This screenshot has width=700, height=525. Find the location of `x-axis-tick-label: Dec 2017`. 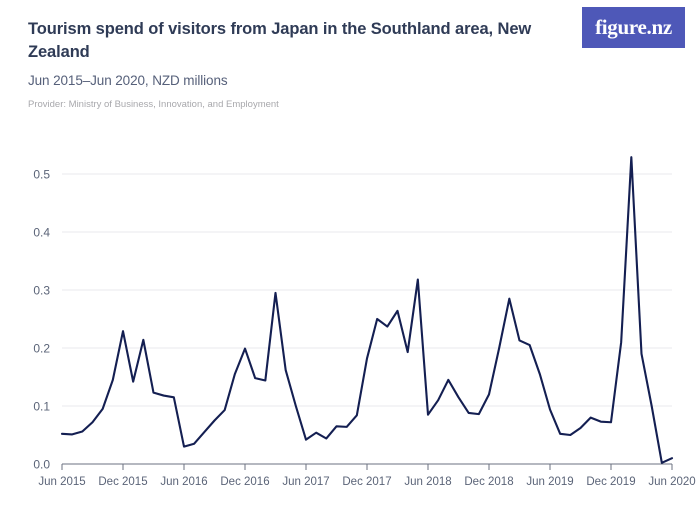

x-axis-tick-label: Dec 2017 is located at coordinates (366, 482).